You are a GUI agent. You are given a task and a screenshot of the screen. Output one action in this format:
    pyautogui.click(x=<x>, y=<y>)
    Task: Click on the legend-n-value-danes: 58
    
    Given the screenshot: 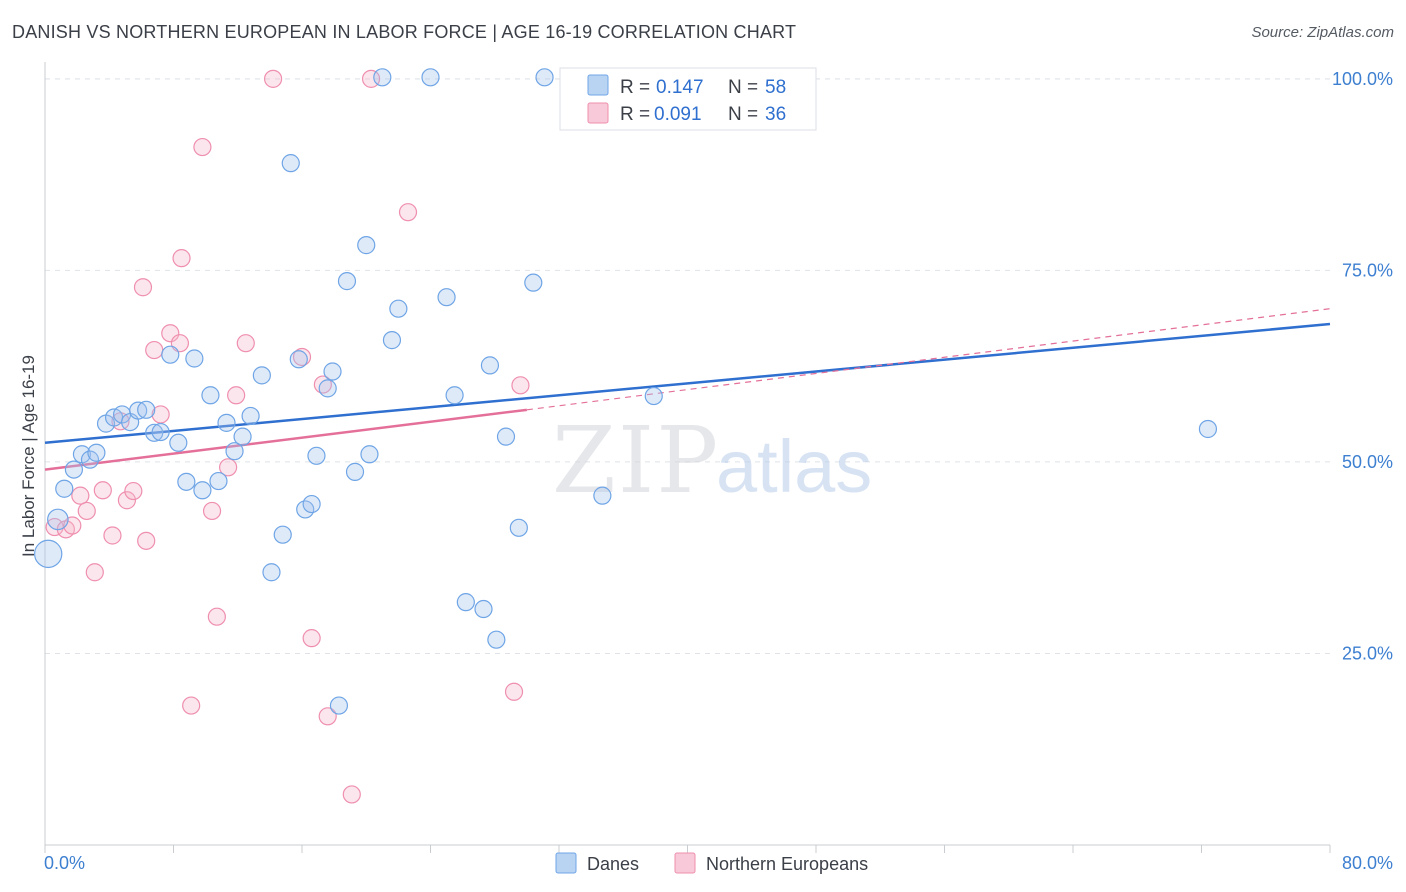 What is the action you would take?
    pyautogui.click(x=775, y=87)
    